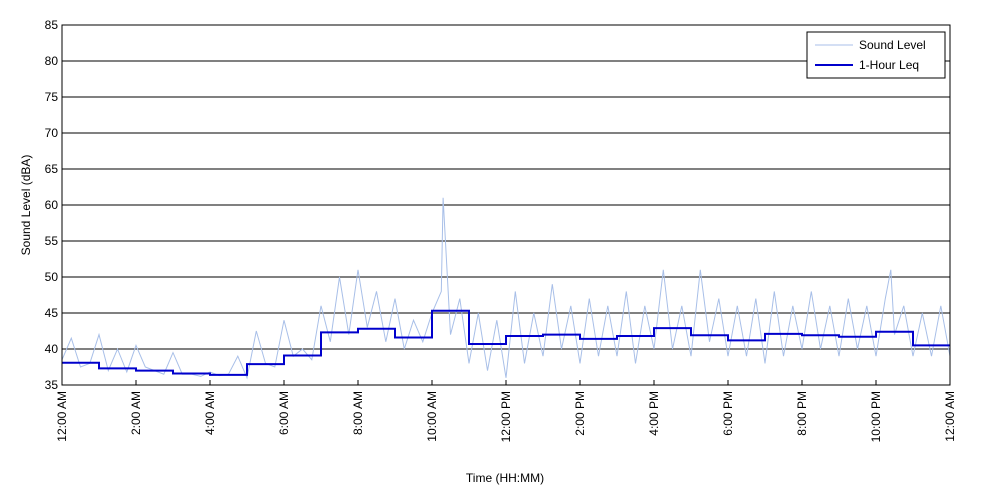 The image size is (1000, 500). What do you see at coordinates (892, 45) in the screenshot?
I see `legend-label-sound-level: Sound Level` at bounding box center [892, 45].